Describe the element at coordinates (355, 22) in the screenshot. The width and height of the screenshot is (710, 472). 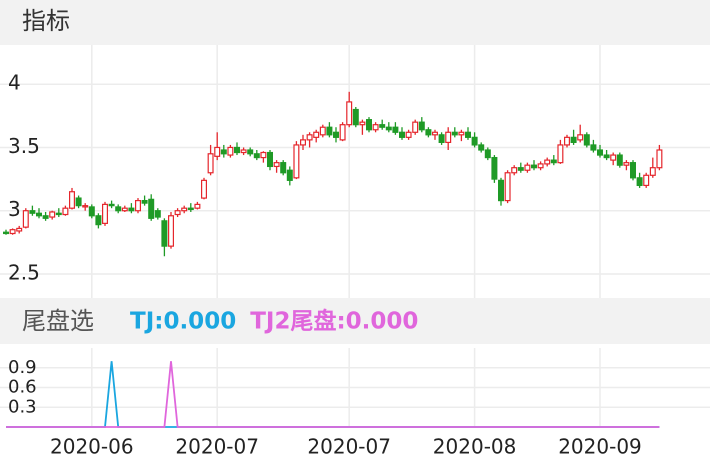
I see `header-bar` at that location.